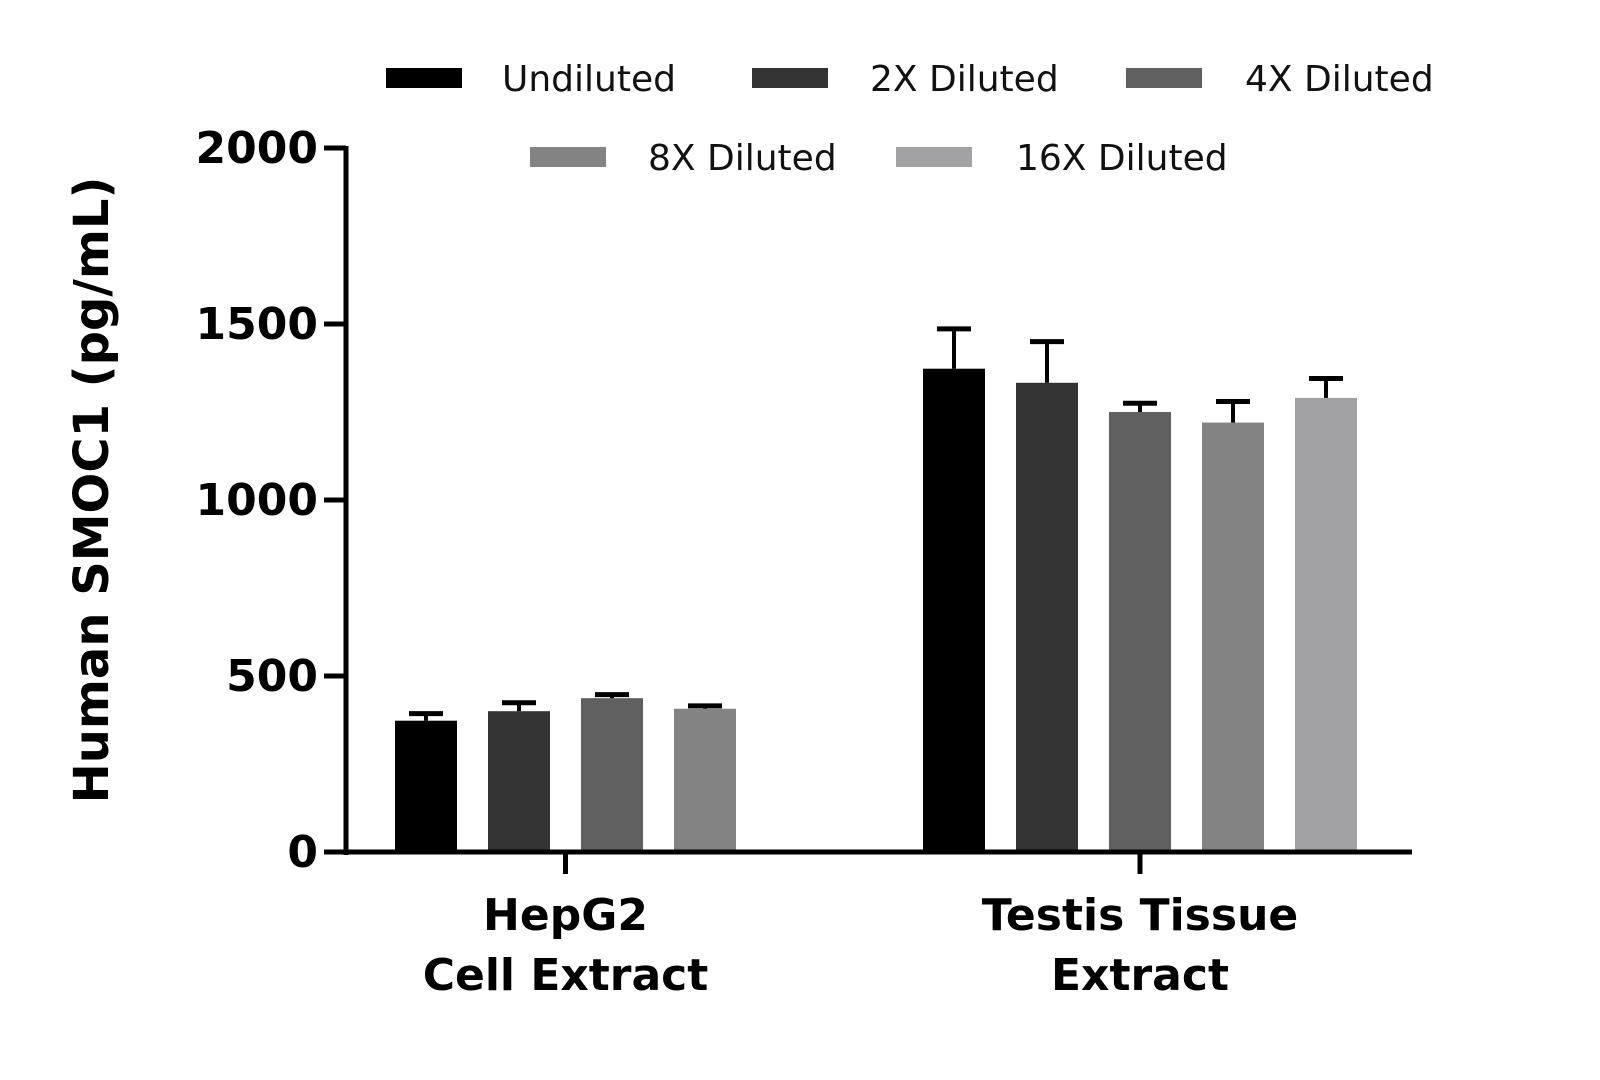  What do you see at coordinates (92, 490) in the screenshot?
I see `y-axis-label: Human SMOC1 (pg/mL)` at bounding box center [92, 490].